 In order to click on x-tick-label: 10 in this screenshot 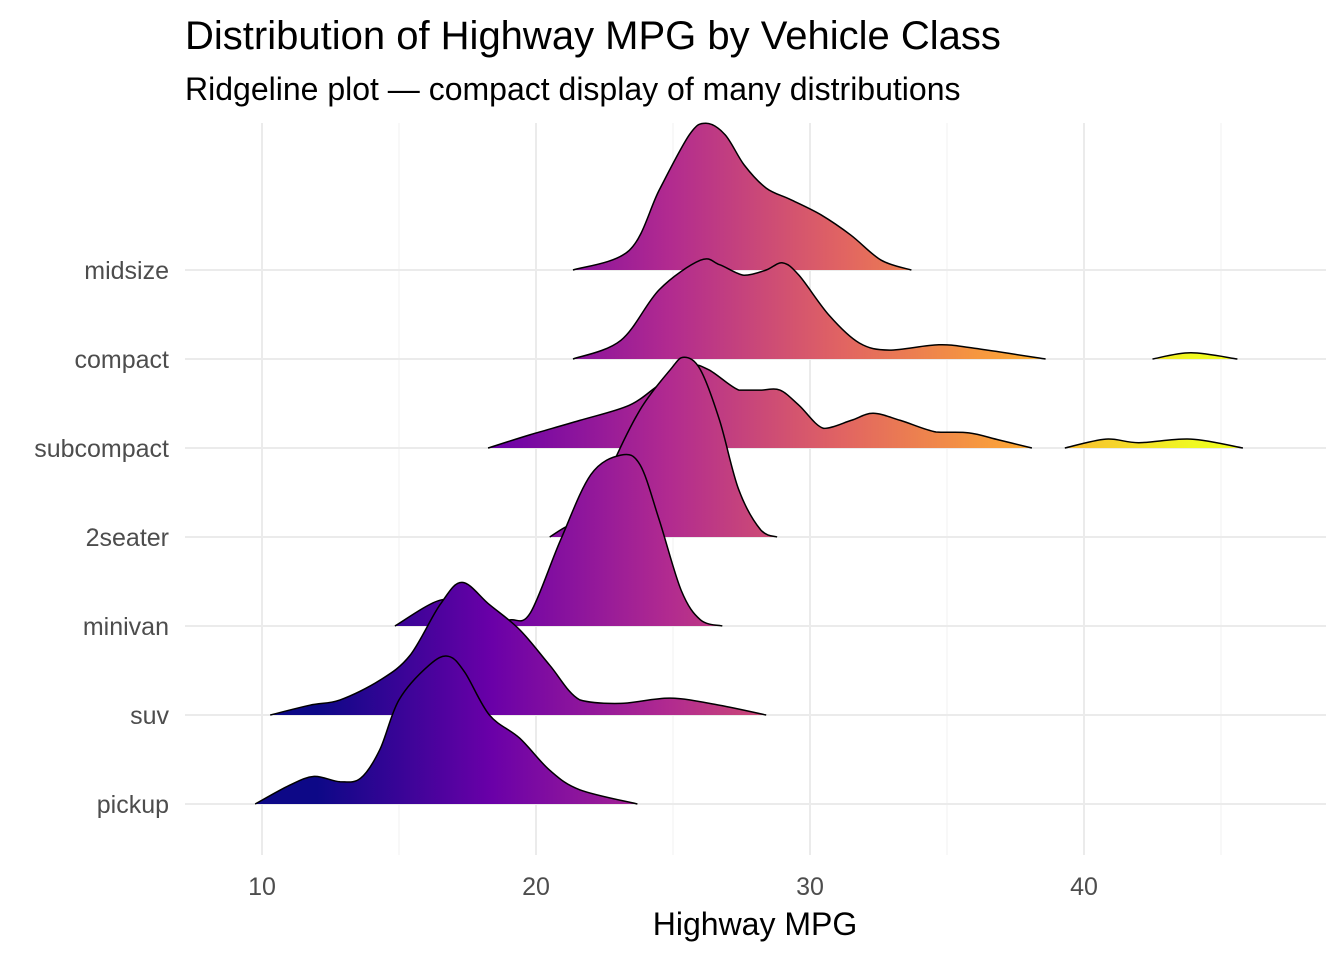, I will do `click(262, 887)`.